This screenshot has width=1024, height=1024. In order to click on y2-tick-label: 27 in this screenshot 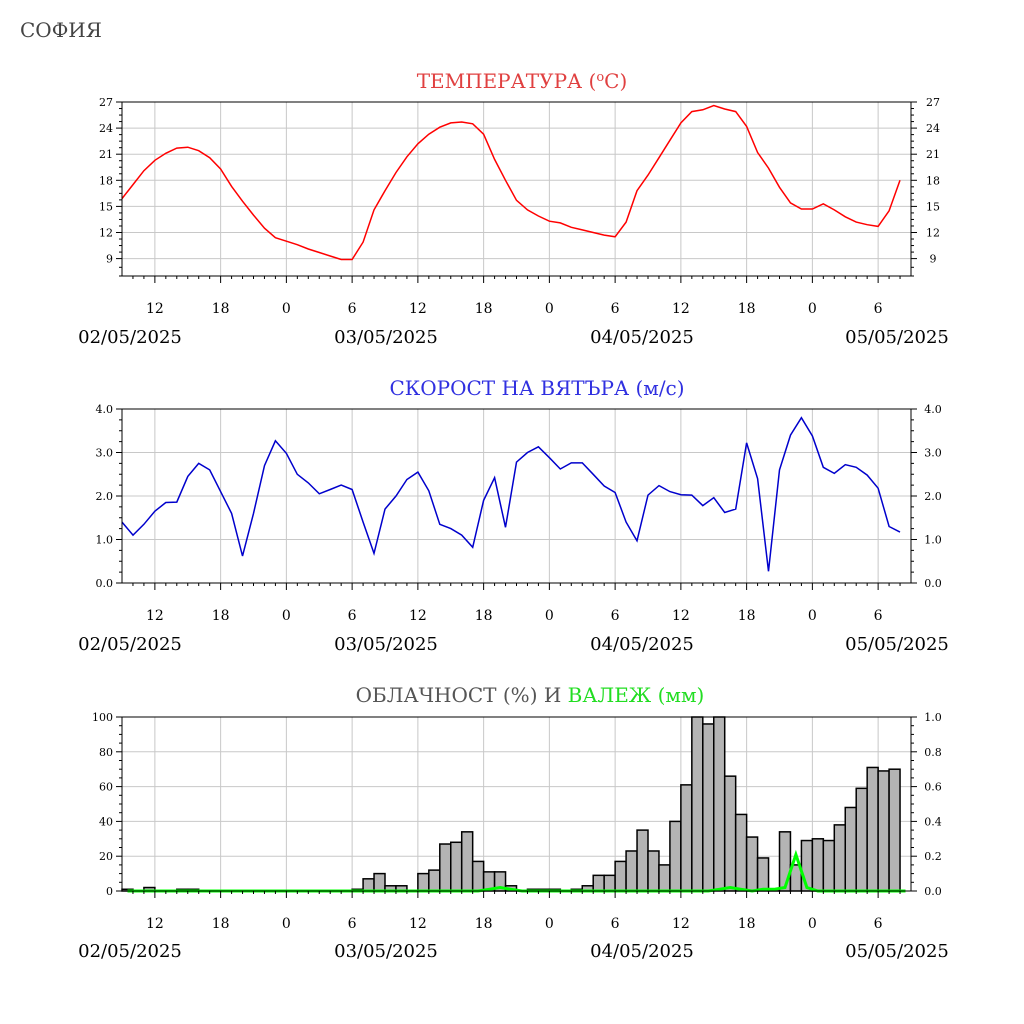, I will do `click(933, 102)`.